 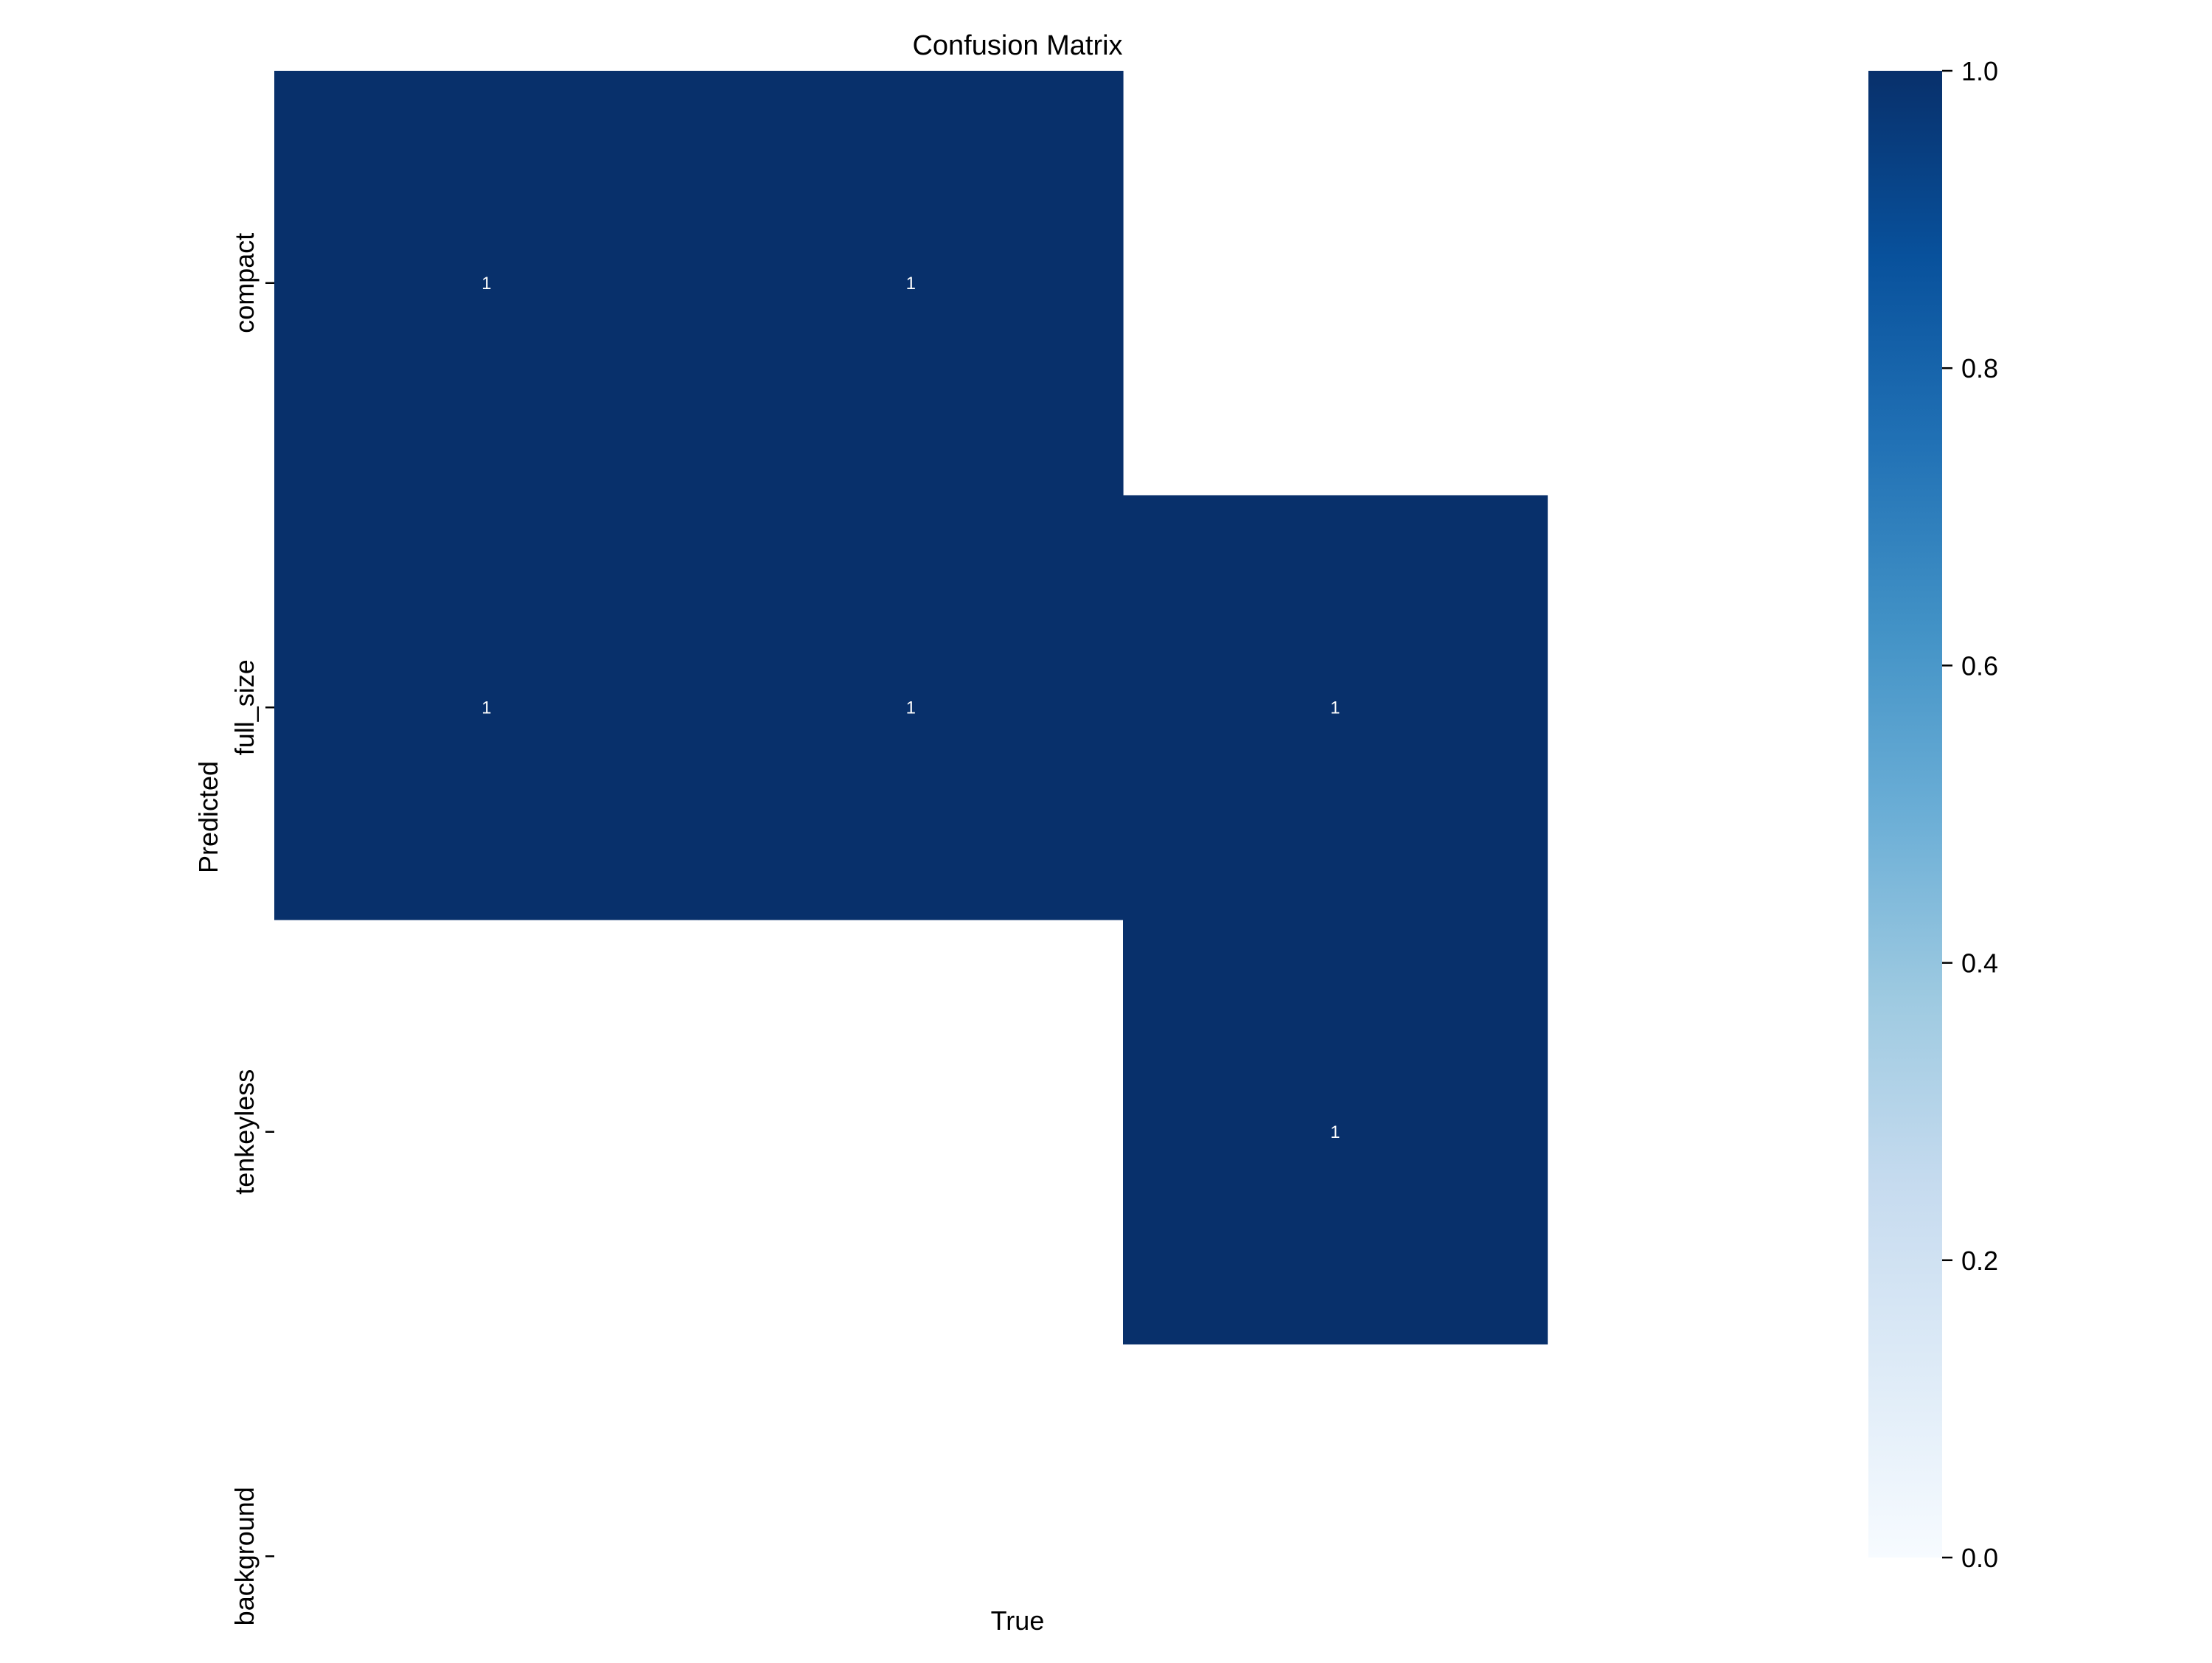 What do you see at coordinates (1018, 1620) in the screenshot?
I see `x-axis-label: True` at bounding box center [1018, 1620].